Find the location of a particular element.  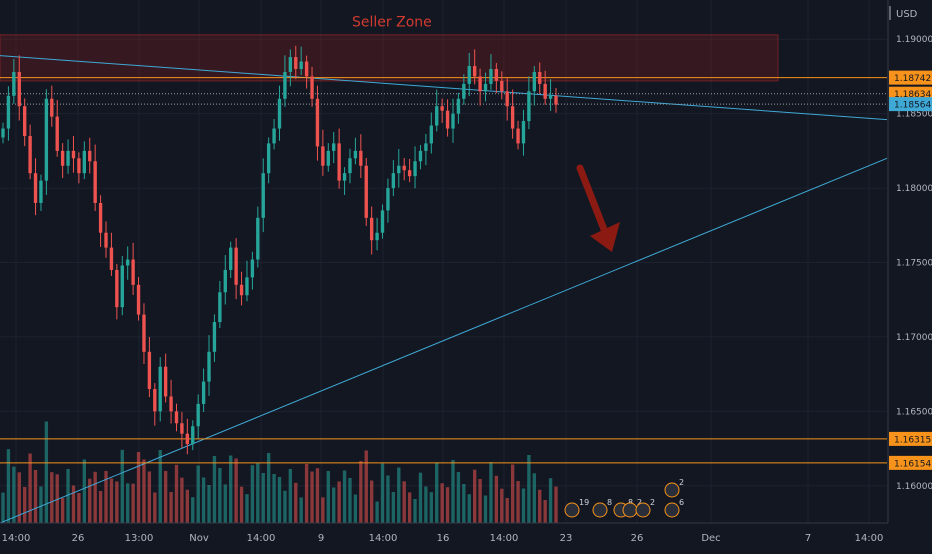

event-badge-count: 6 is located at coordinates (681, 502).